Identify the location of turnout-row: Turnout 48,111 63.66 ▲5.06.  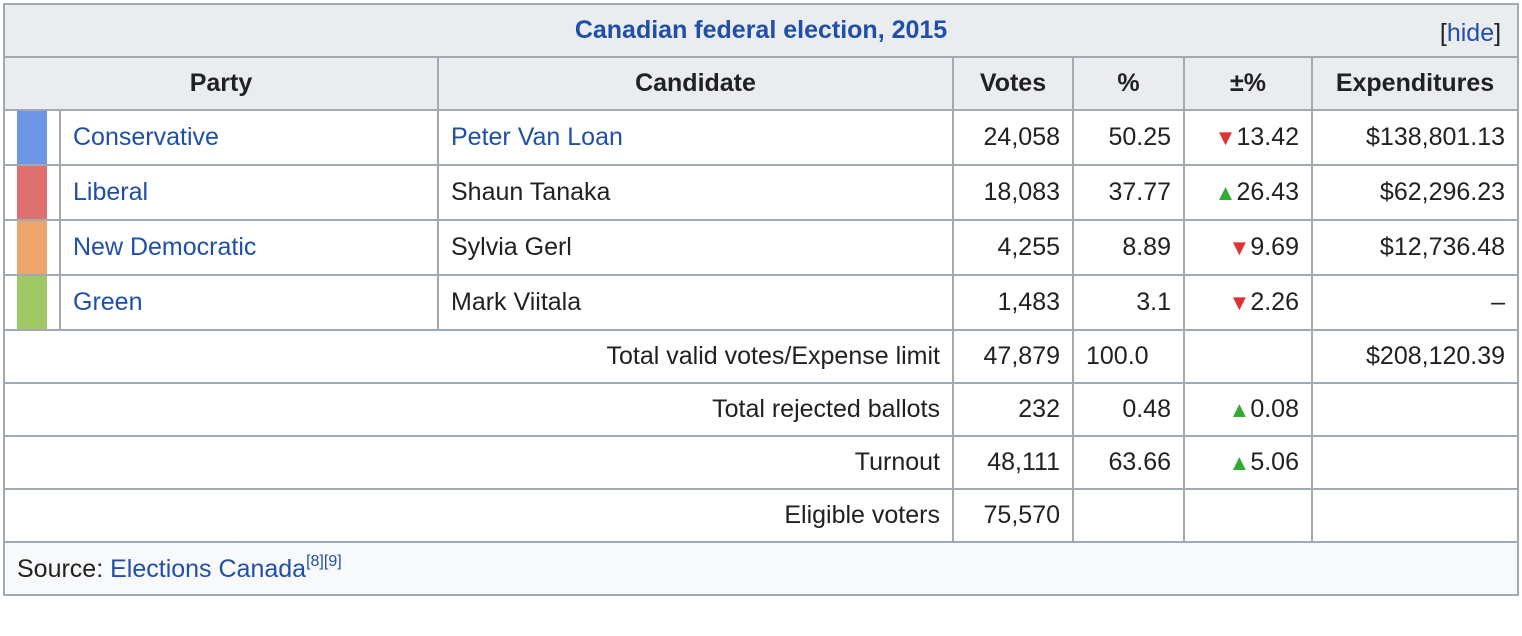
(761, 462).